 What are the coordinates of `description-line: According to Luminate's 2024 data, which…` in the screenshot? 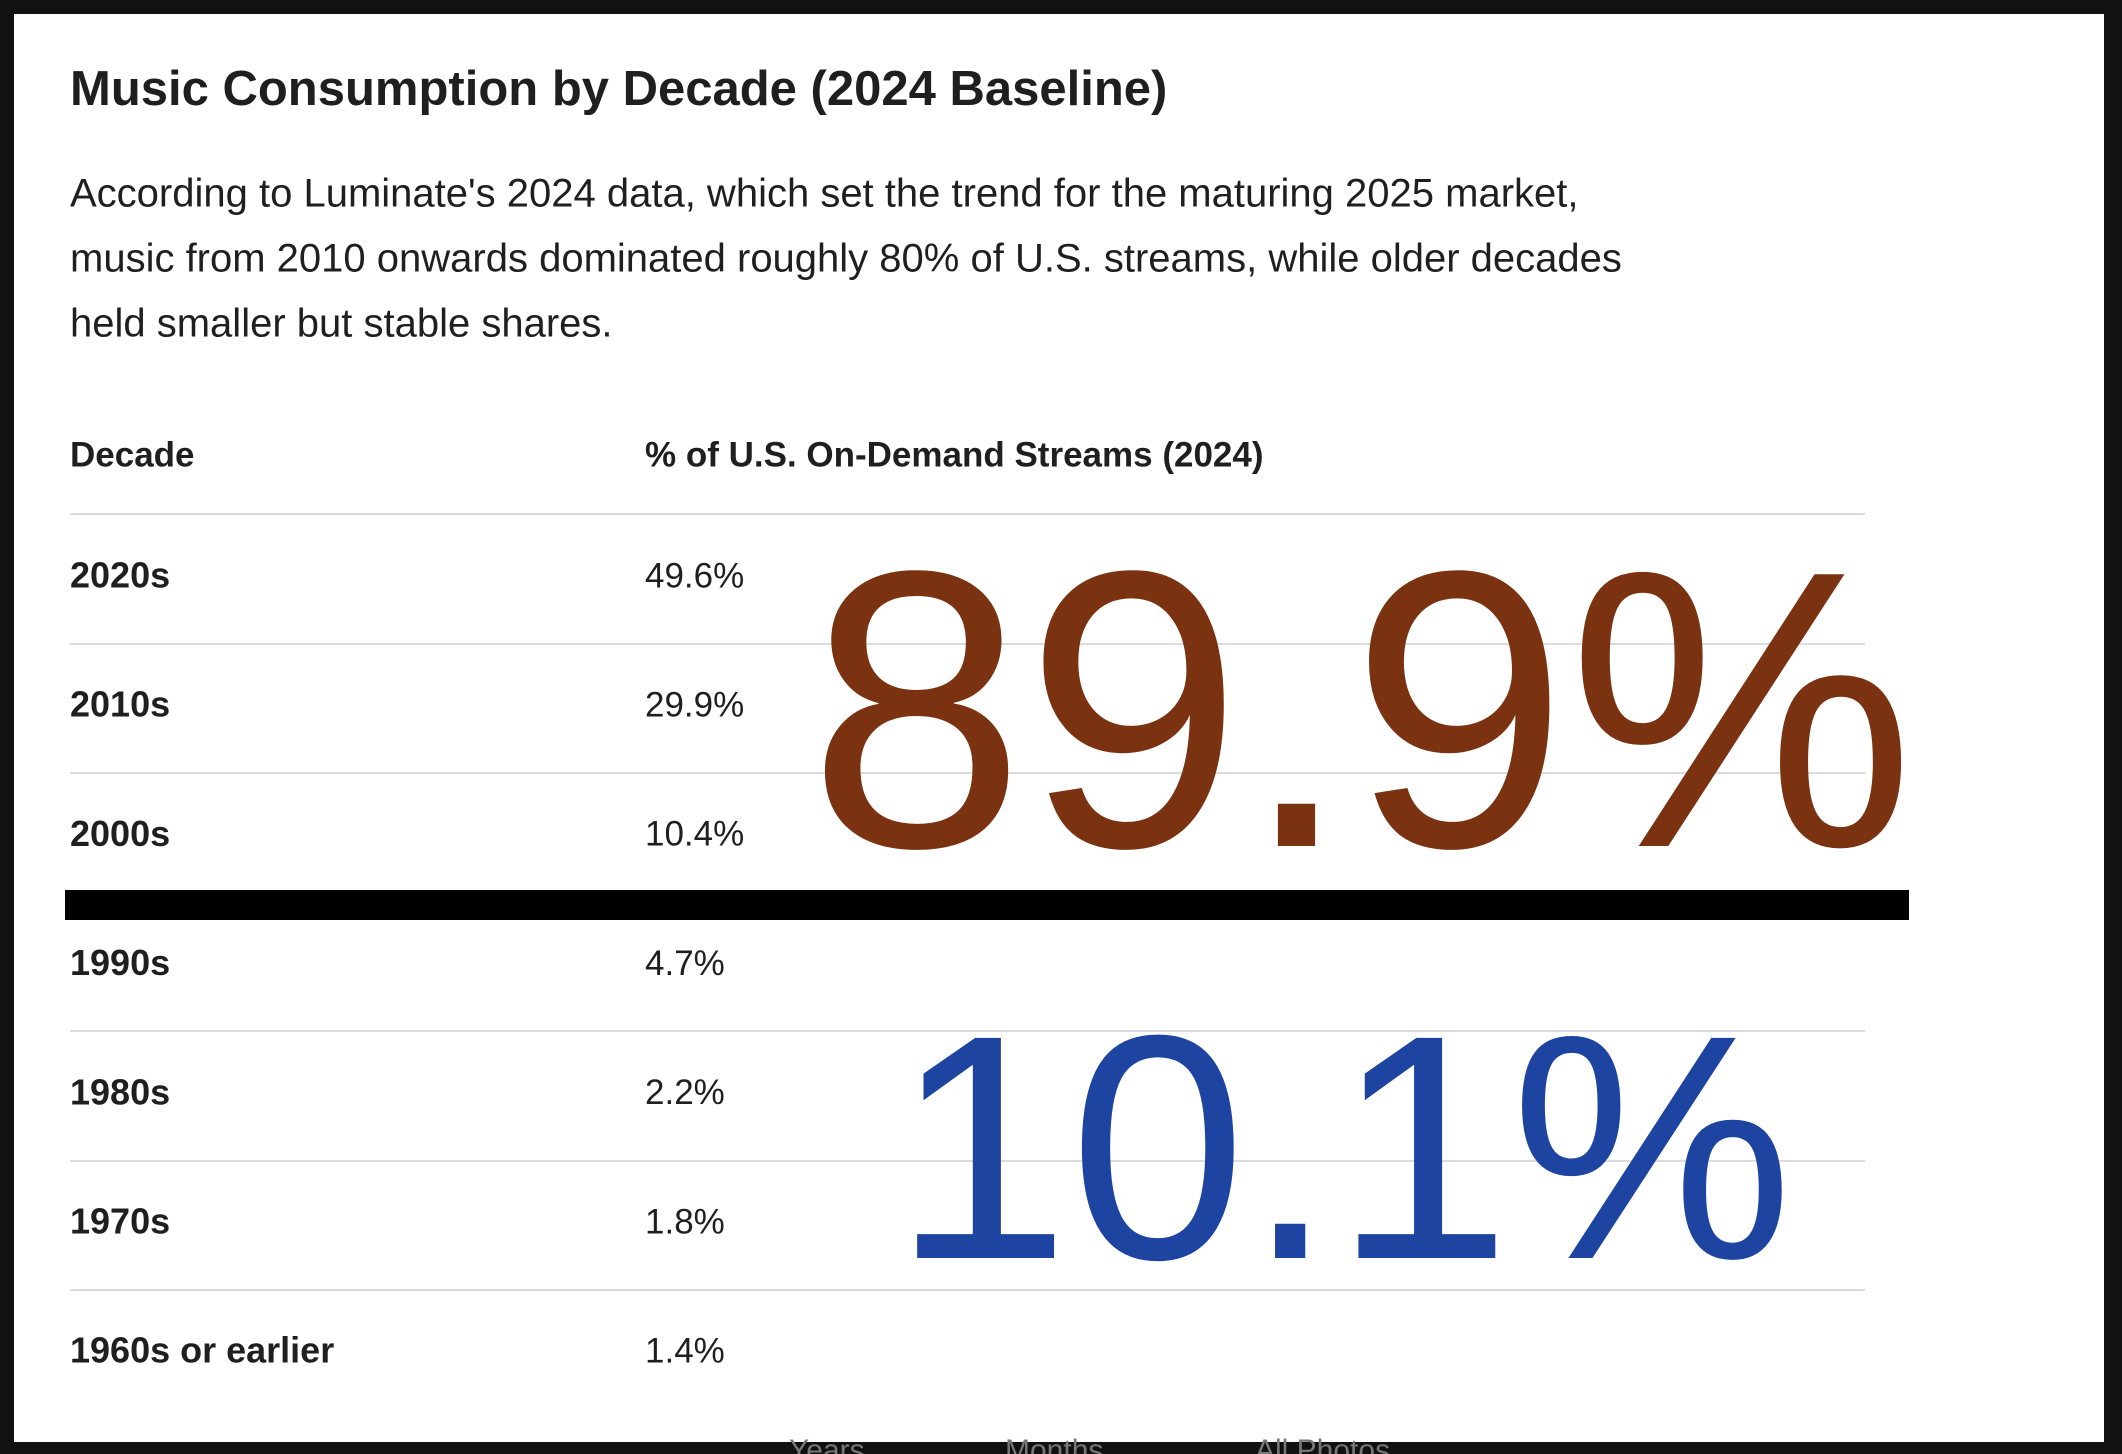 It's located at (824, 194).